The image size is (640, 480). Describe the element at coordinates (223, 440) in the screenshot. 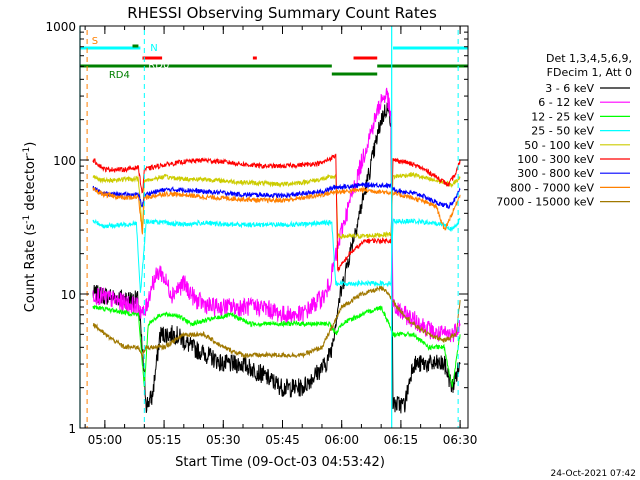

I see `x-tick-label: 05:30` at that location.